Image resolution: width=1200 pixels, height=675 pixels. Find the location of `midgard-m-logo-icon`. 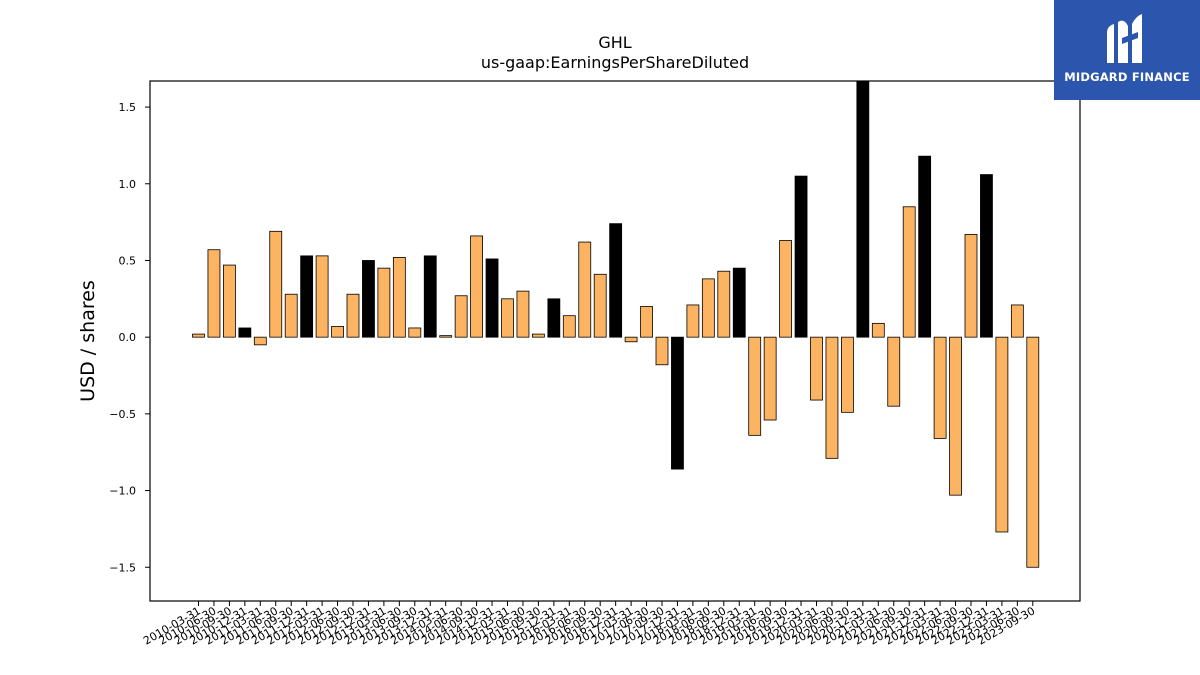

midgard-m-logo-icon is located at coordinates (1124, 38).